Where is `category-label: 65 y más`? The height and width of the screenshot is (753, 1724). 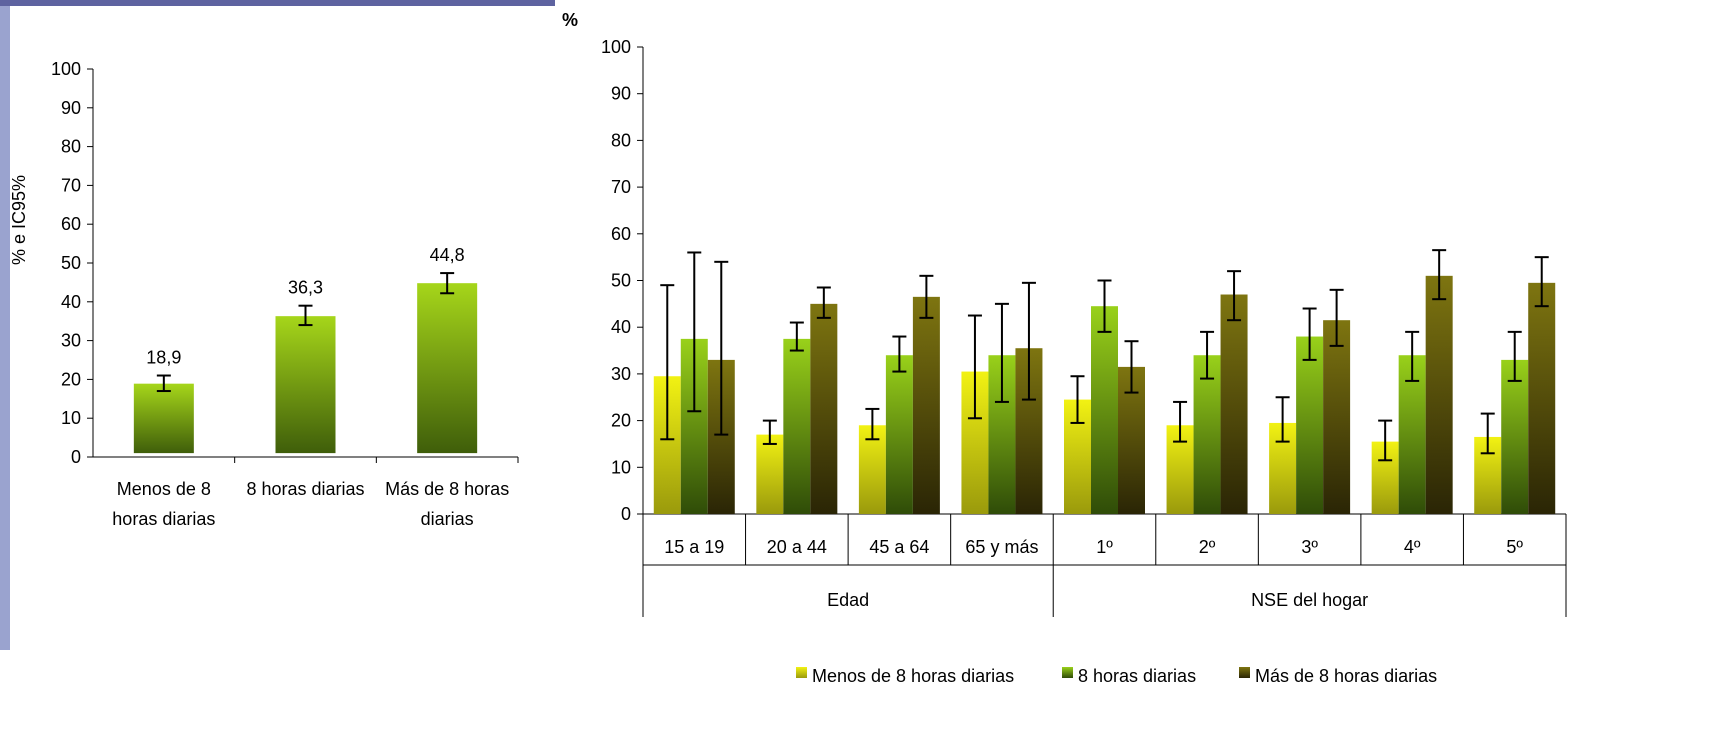 category-label: 65 y más is located at coordinates (1001, 547).